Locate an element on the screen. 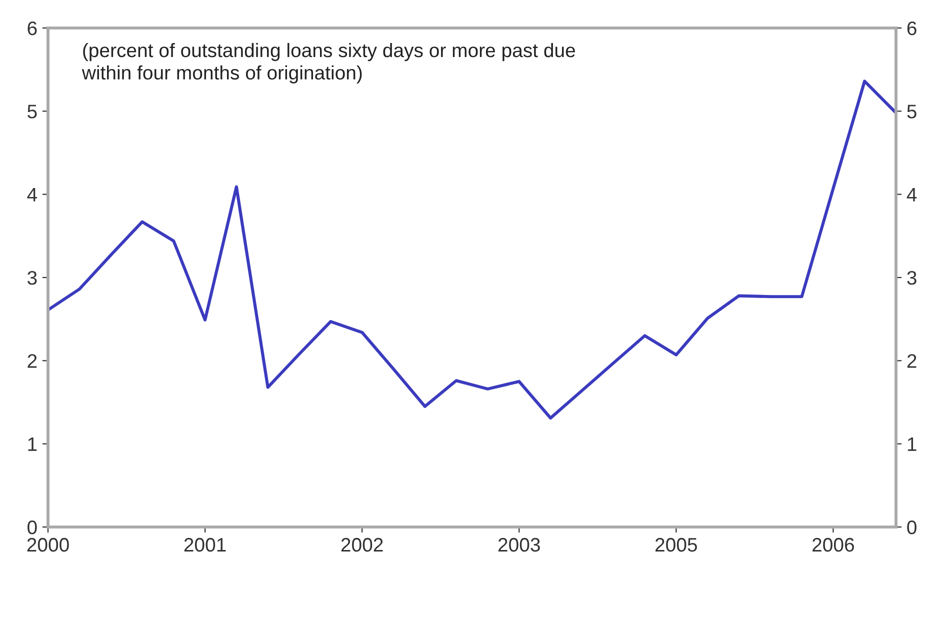  y2-tick-label: 4 is located at coordinates (911, 195).